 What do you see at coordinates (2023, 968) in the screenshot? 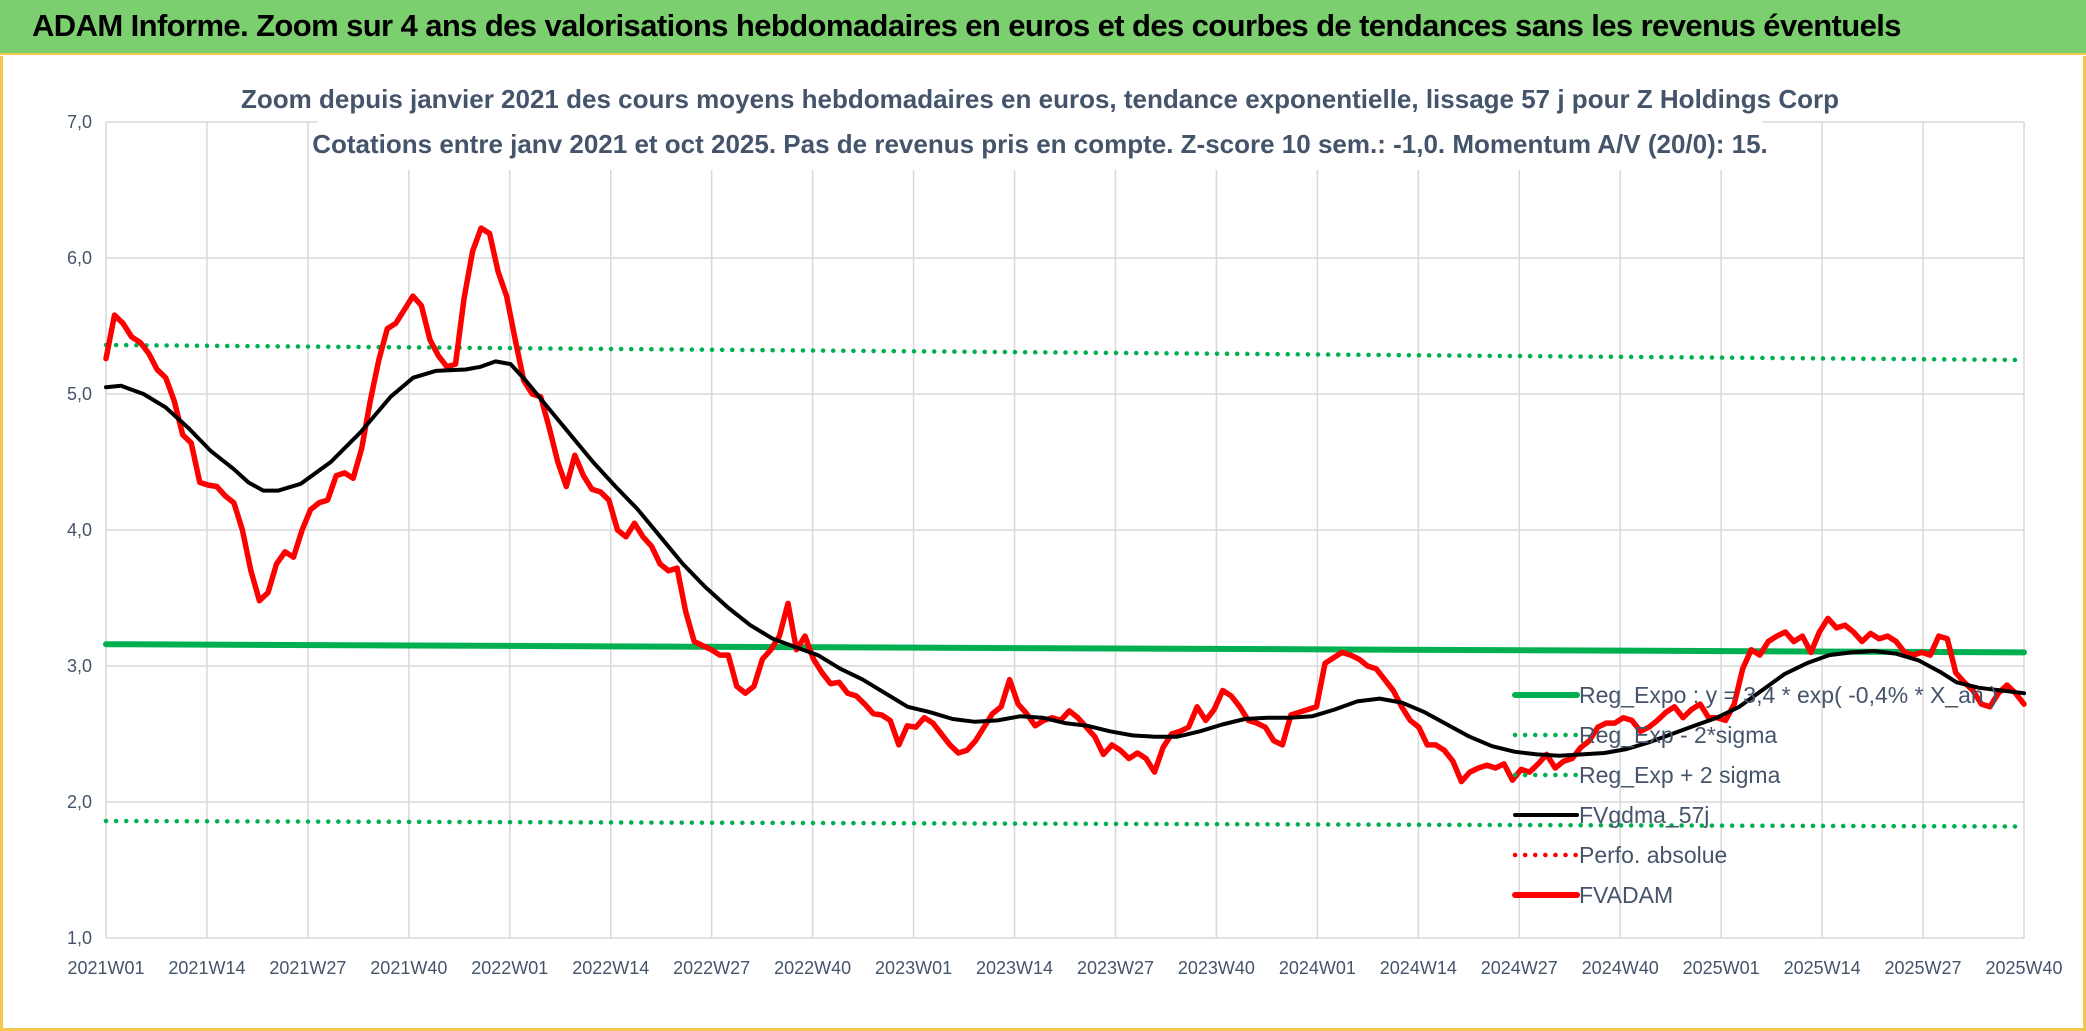
I see `x-tick-label: 2025W40` at bounding box center [2023, 968].